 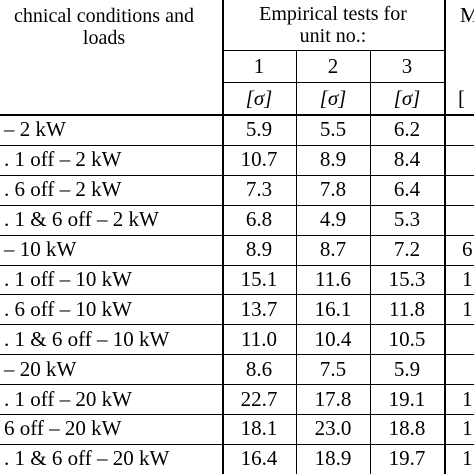 What do you see at coordinates (333, 338) in the screenshot?
I see `unit-2-value: 10.4` at bounding box center [333, 338].